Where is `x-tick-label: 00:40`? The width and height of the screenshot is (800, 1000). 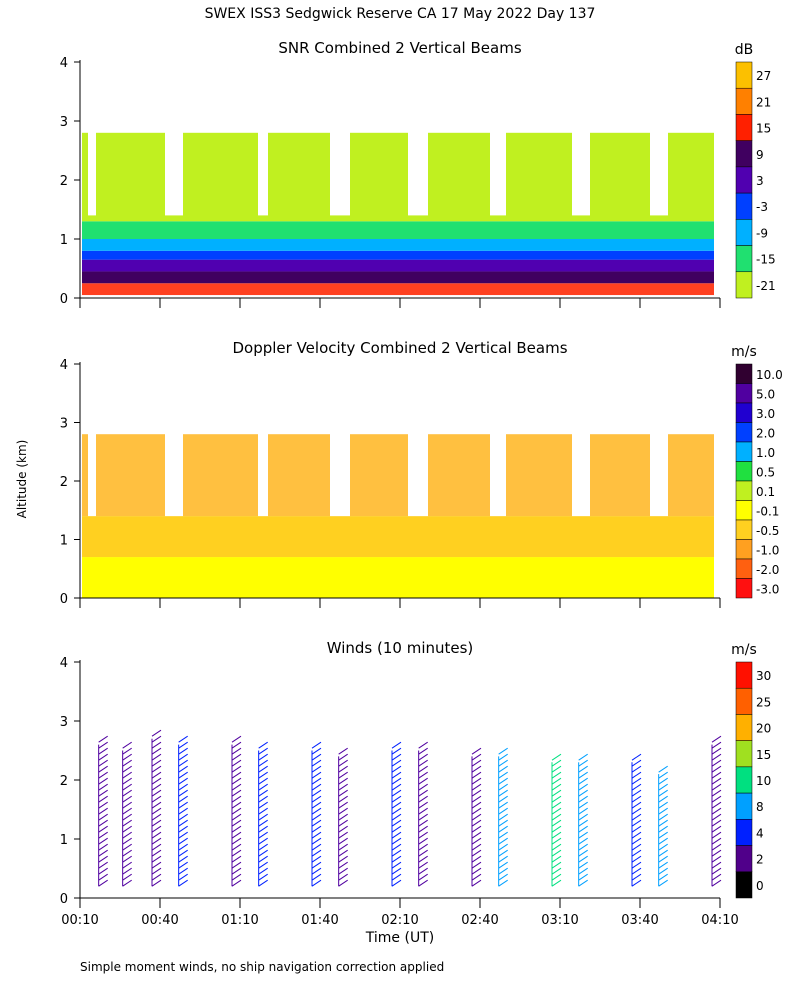
x-tick-label: 00:40 is located at coordinates (159, 920).